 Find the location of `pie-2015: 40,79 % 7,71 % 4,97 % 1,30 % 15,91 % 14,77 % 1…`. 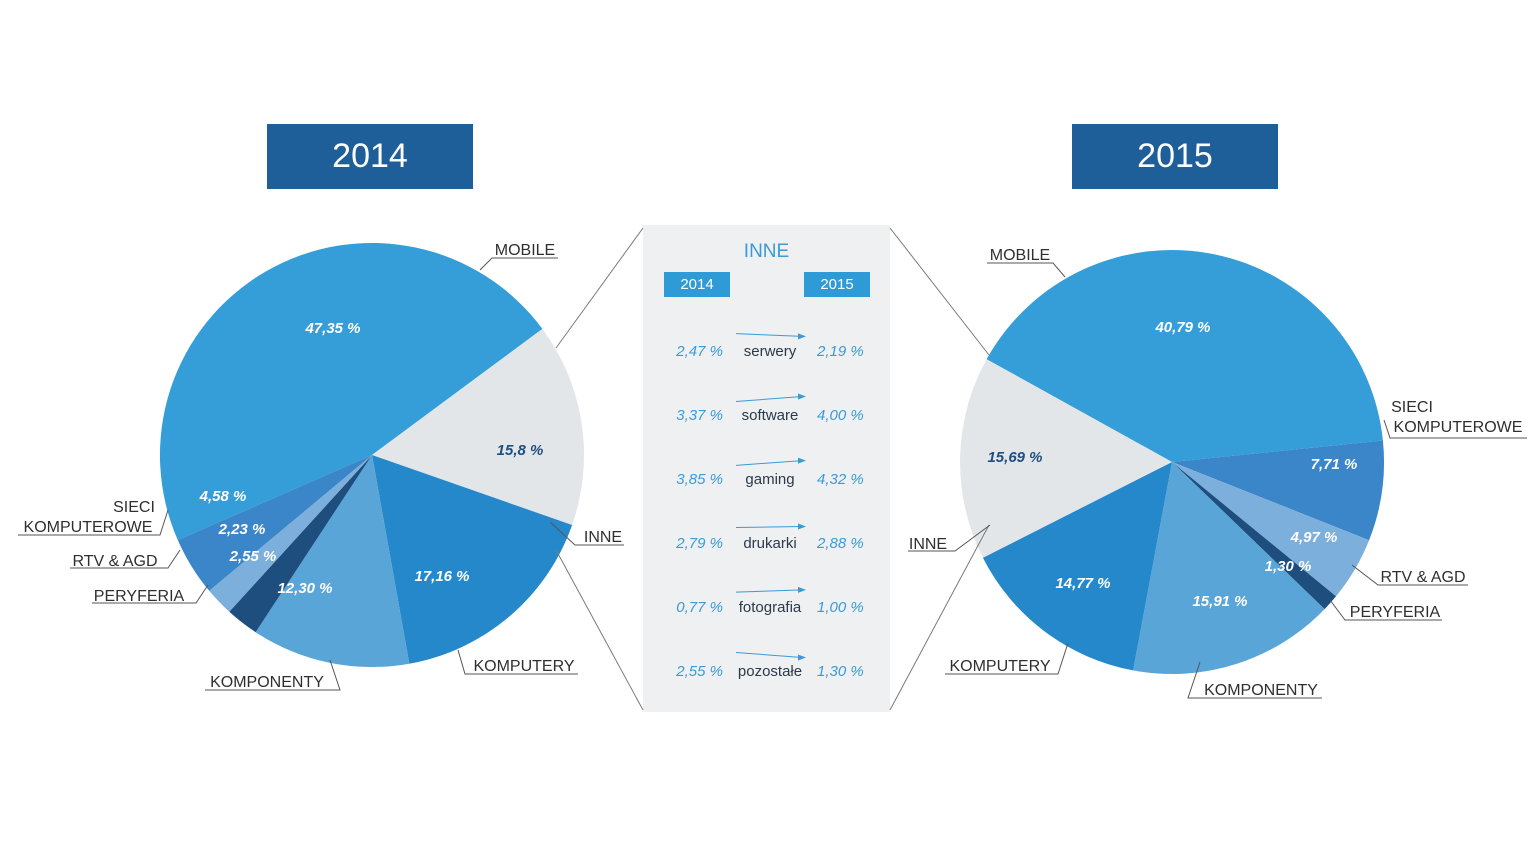

pie-2015: 40,79 % 7,71 % 4,97 % 1,30 % 15,91 % 14,77 % 1… is located at coordinates (1172, 462).